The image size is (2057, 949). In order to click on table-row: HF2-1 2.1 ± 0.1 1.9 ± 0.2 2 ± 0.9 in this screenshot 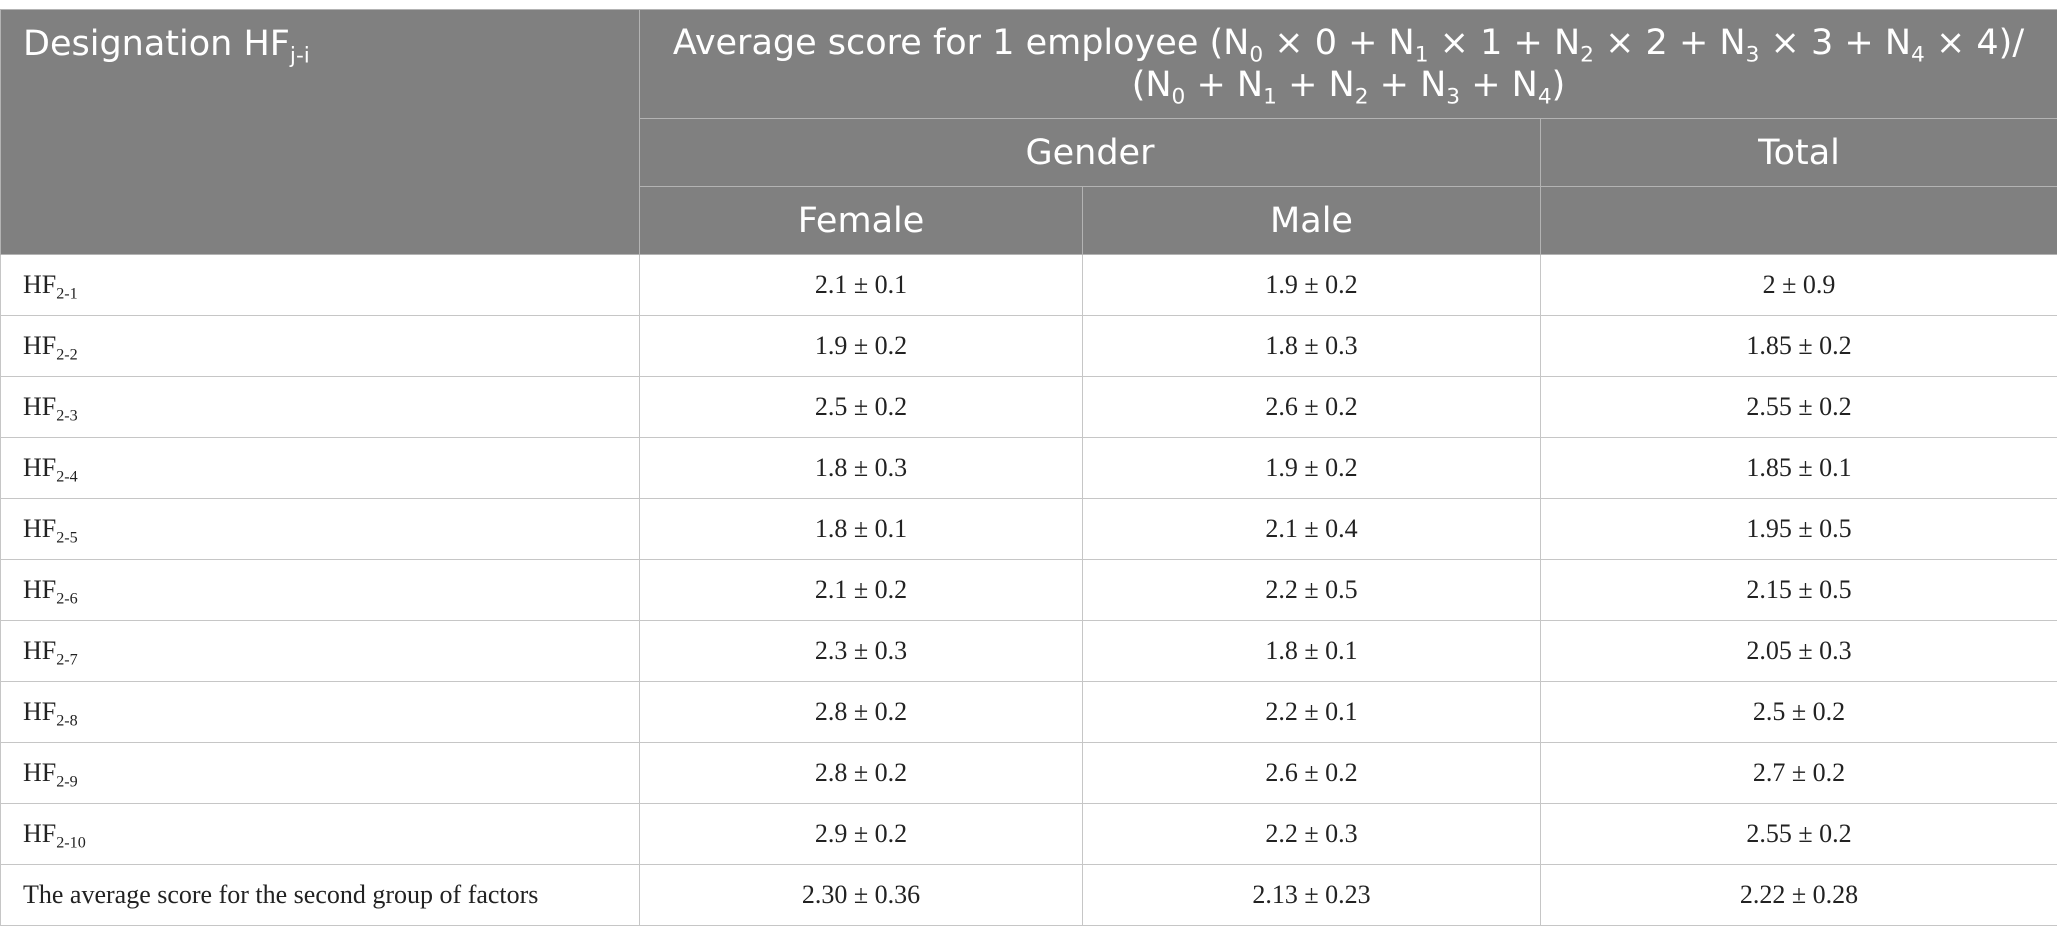, I will do `click(1028, 285)`.